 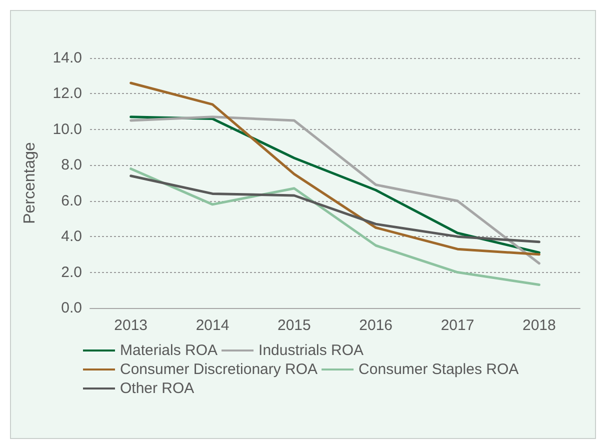 What do you see at coordinates (131, 325) in the screenshot?
I see `x-tick-label: 2013` at bounding box center [131, 325].